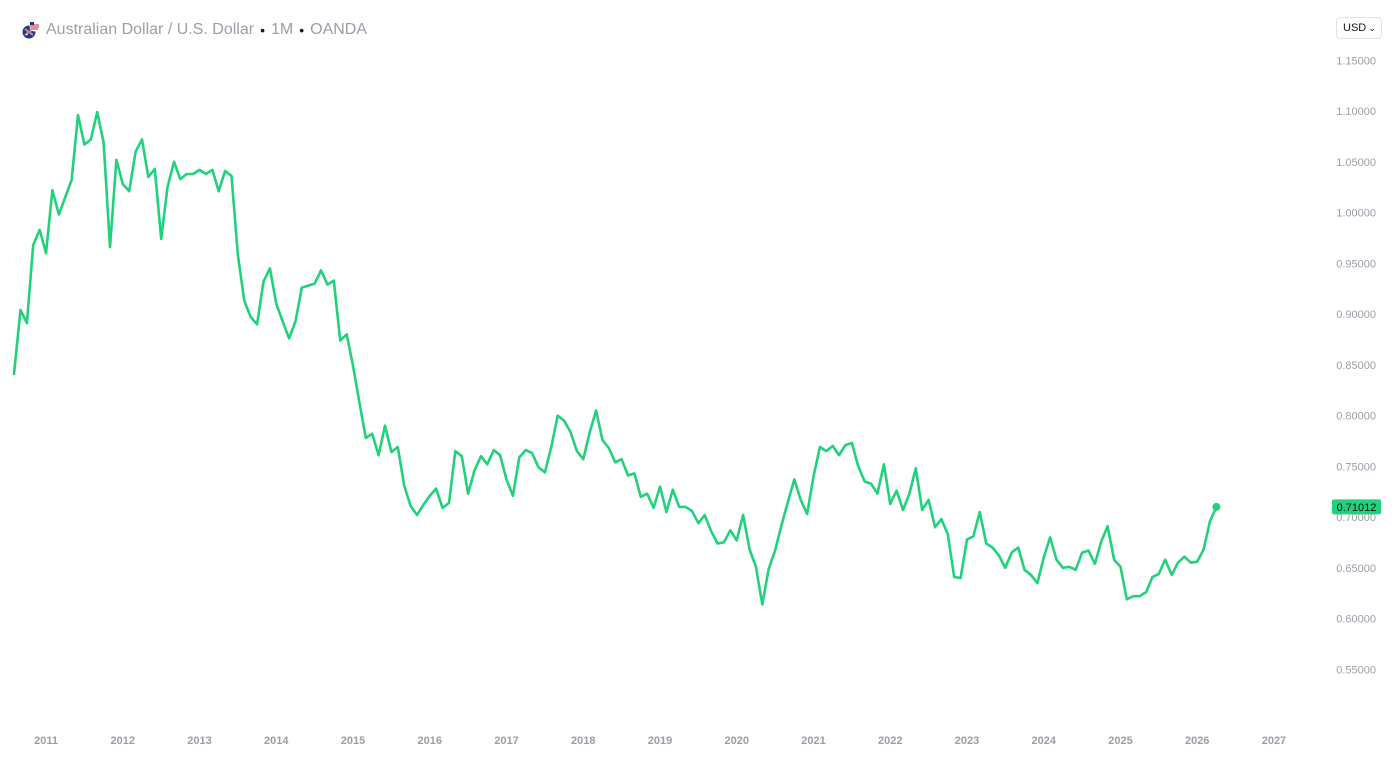  Describe the element at coordinates (1356, 214) in the screenshot. I see `y-tick-label: 1.00000` at that location.